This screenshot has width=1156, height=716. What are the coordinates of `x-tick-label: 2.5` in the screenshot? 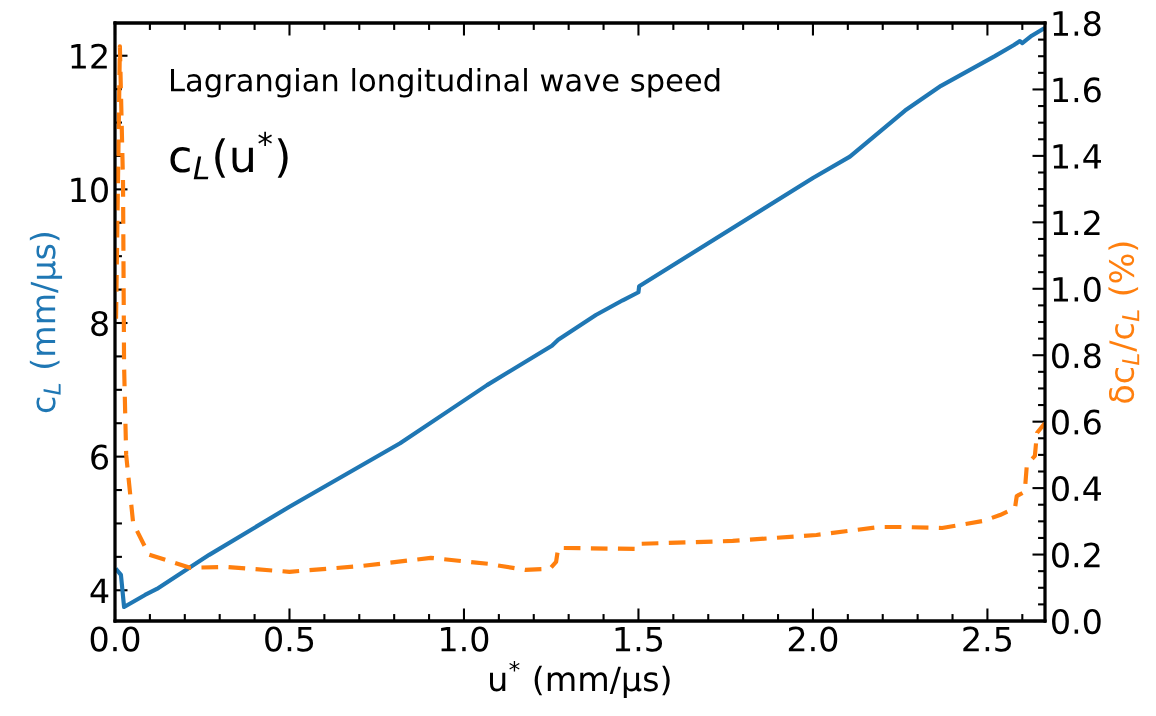 It's located at (987, 639).